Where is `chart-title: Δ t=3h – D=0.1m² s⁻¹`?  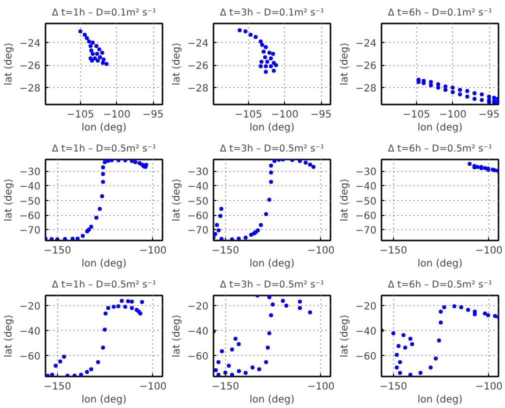
chart-title: Δ t=3h – D=0.1m² s⁻¹ is located at coordinates (272, 13).